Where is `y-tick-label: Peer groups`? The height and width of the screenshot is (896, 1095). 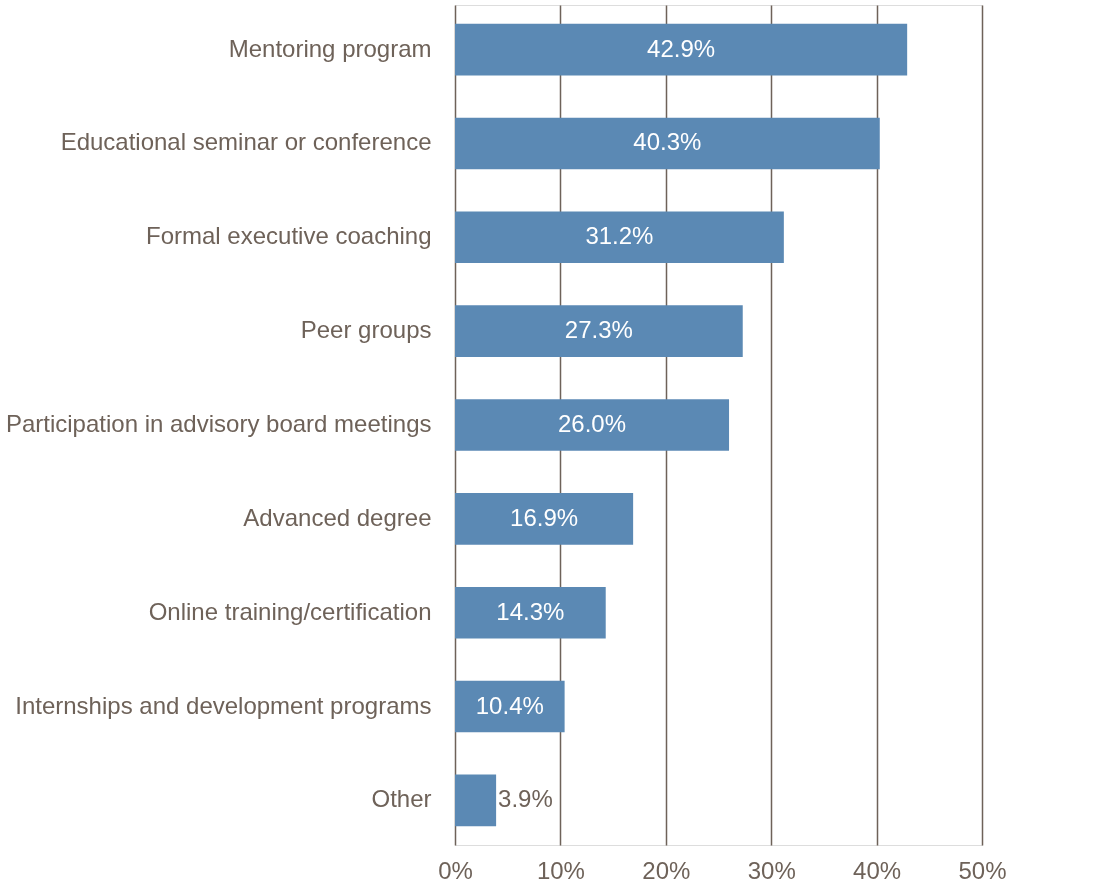 y-tick-label: Peer groups is located at coordinates (366, 330).